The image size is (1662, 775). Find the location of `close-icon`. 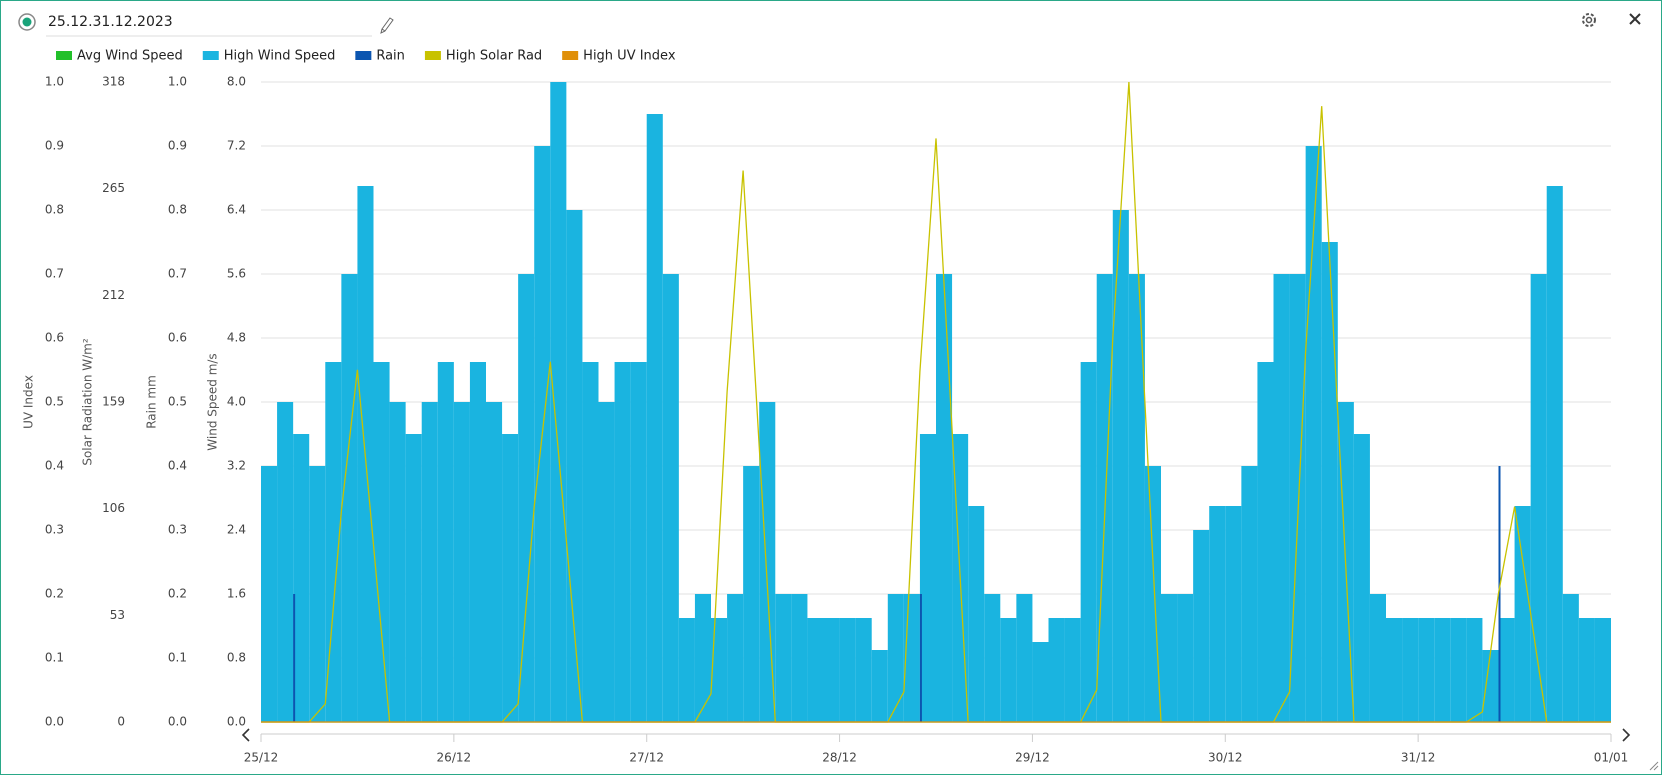

close-icon is located at coordinates (1635, 19).